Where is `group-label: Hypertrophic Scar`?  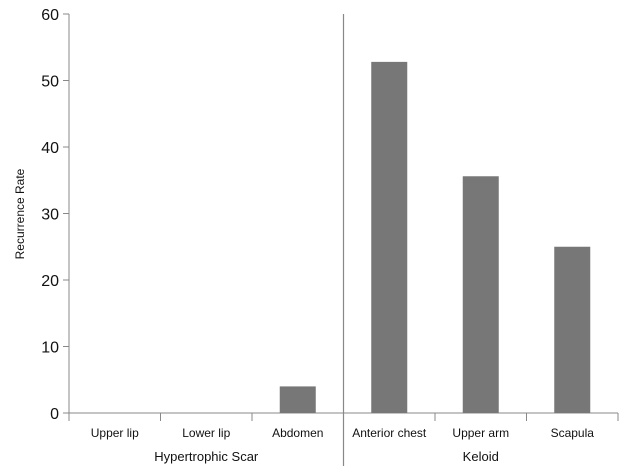 group-label: Hypertrophic Scar is located at coordinates (206, 456).